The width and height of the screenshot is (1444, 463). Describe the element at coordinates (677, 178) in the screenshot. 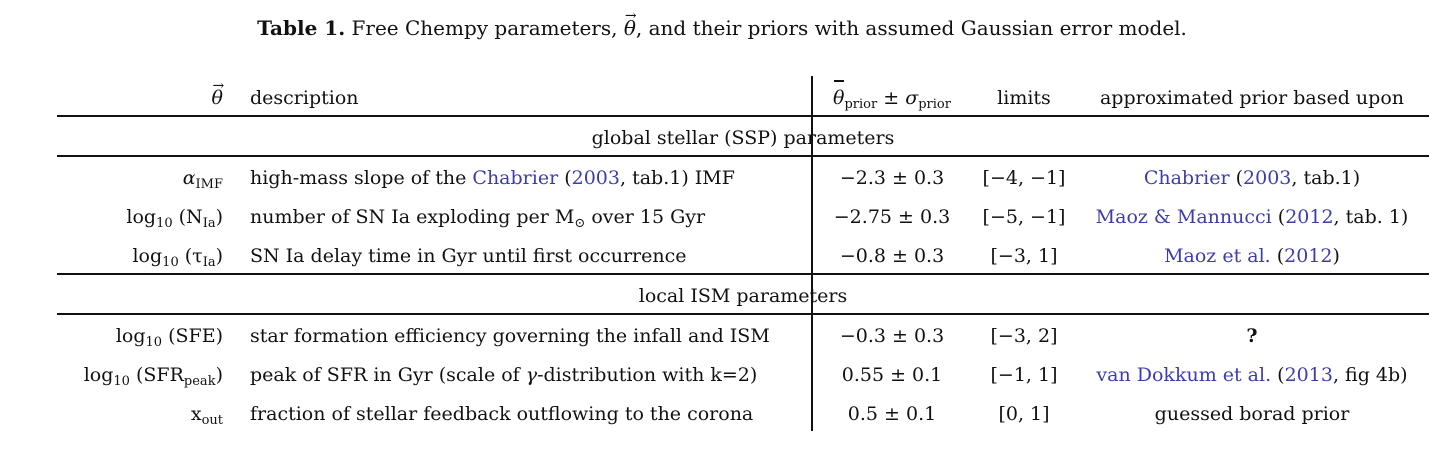

I see `description-text: , tab.1) IMF` at that location.